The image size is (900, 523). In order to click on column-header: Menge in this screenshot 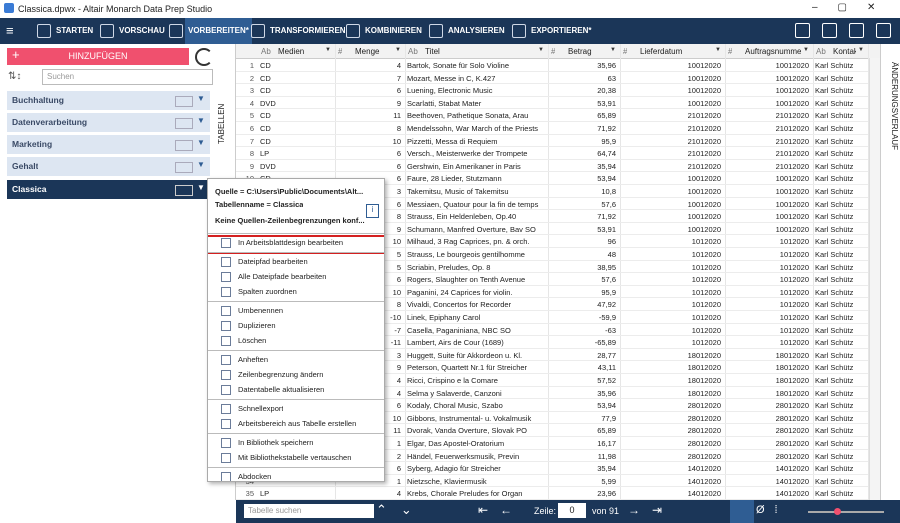, I will do `click(367, 51)`.